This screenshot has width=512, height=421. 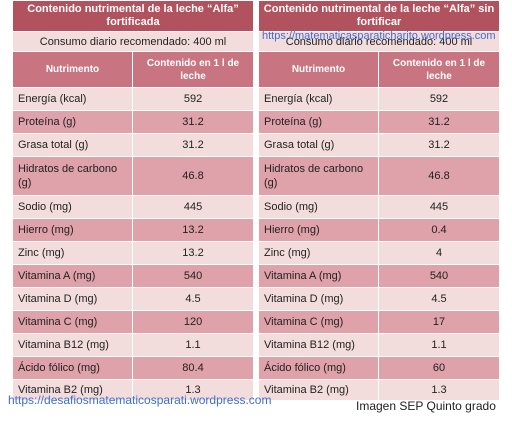 What do you see at coordinates (193, 322) in the screenshot?
I see `nutrient-value: 120` at bounding box center [193, 322].